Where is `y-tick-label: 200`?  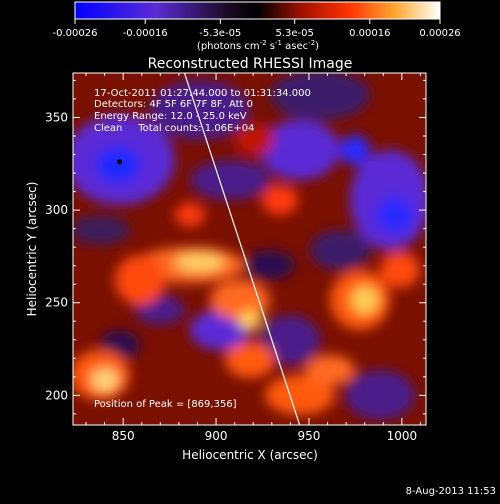 y-tick-label: 200 is located at coordinates (56, 395).